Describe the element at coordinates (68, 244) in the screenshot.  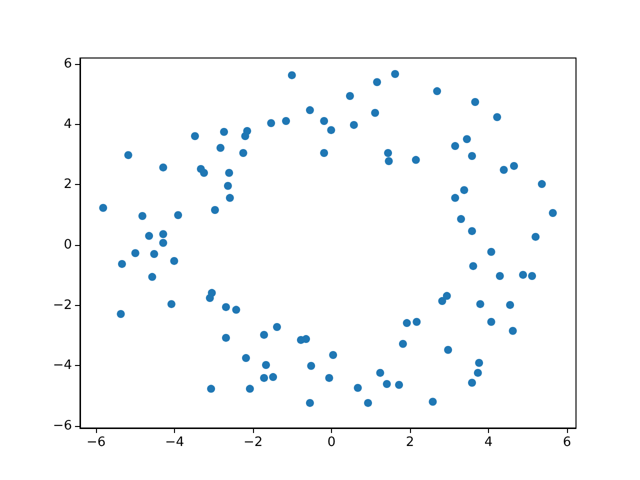
I see `y-tick-label: 0` at that location.